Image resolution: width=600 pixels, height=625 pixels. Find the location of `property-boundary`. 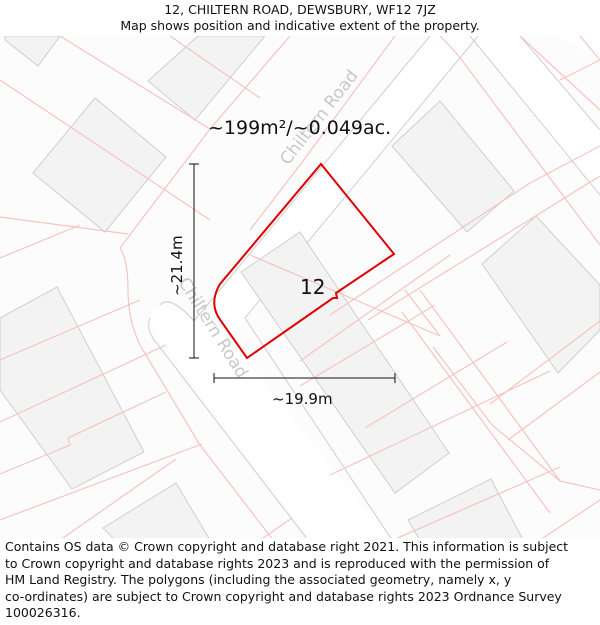

property-boundary is located at coordinates (304, 261).